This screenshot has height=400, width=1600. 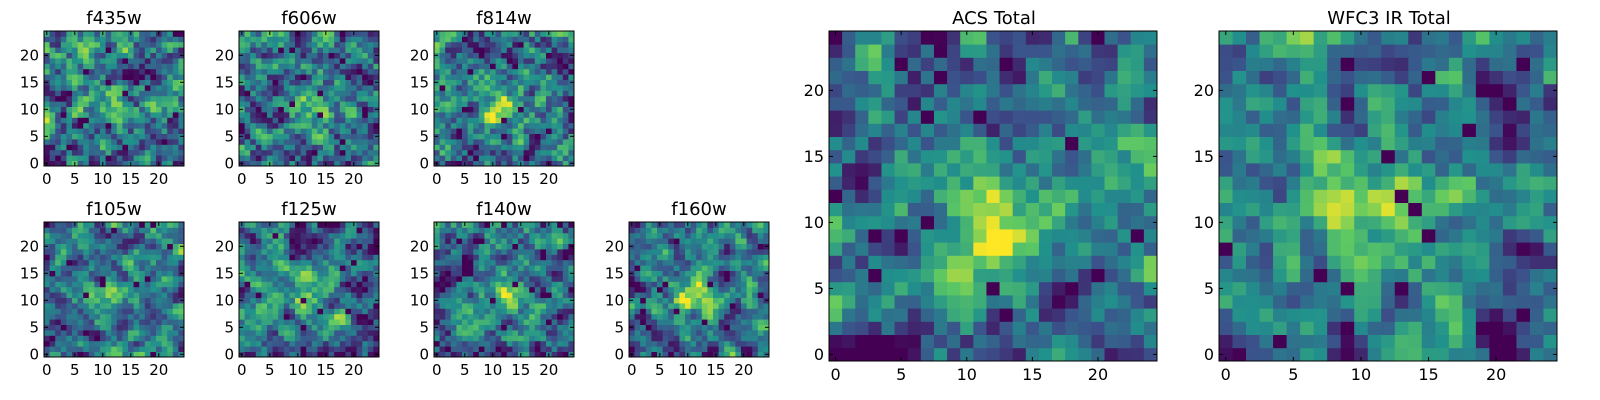 What do you see at coordinates (309, 289) in the screenshot?
I see `axes-frame` at bounding box center [309, 289].